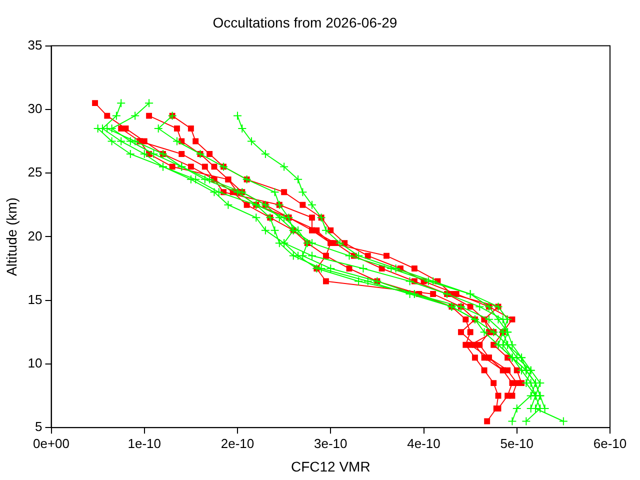 The width and height of the screenshot is (640, 480). Describe the element at coordinates (145, 443) in the screenshot. I see `x-tick-label: 1e-10` at that location.